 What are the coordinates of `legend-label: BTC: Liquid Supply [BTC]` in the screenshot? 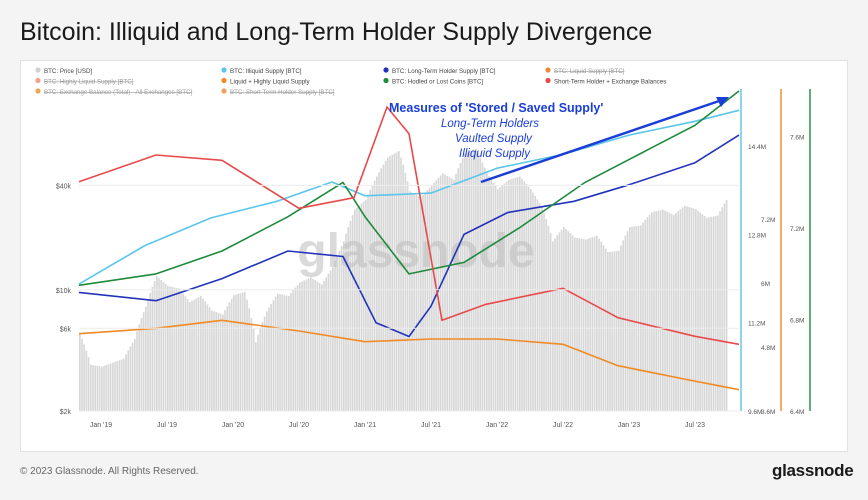 It's located at (589, 71).